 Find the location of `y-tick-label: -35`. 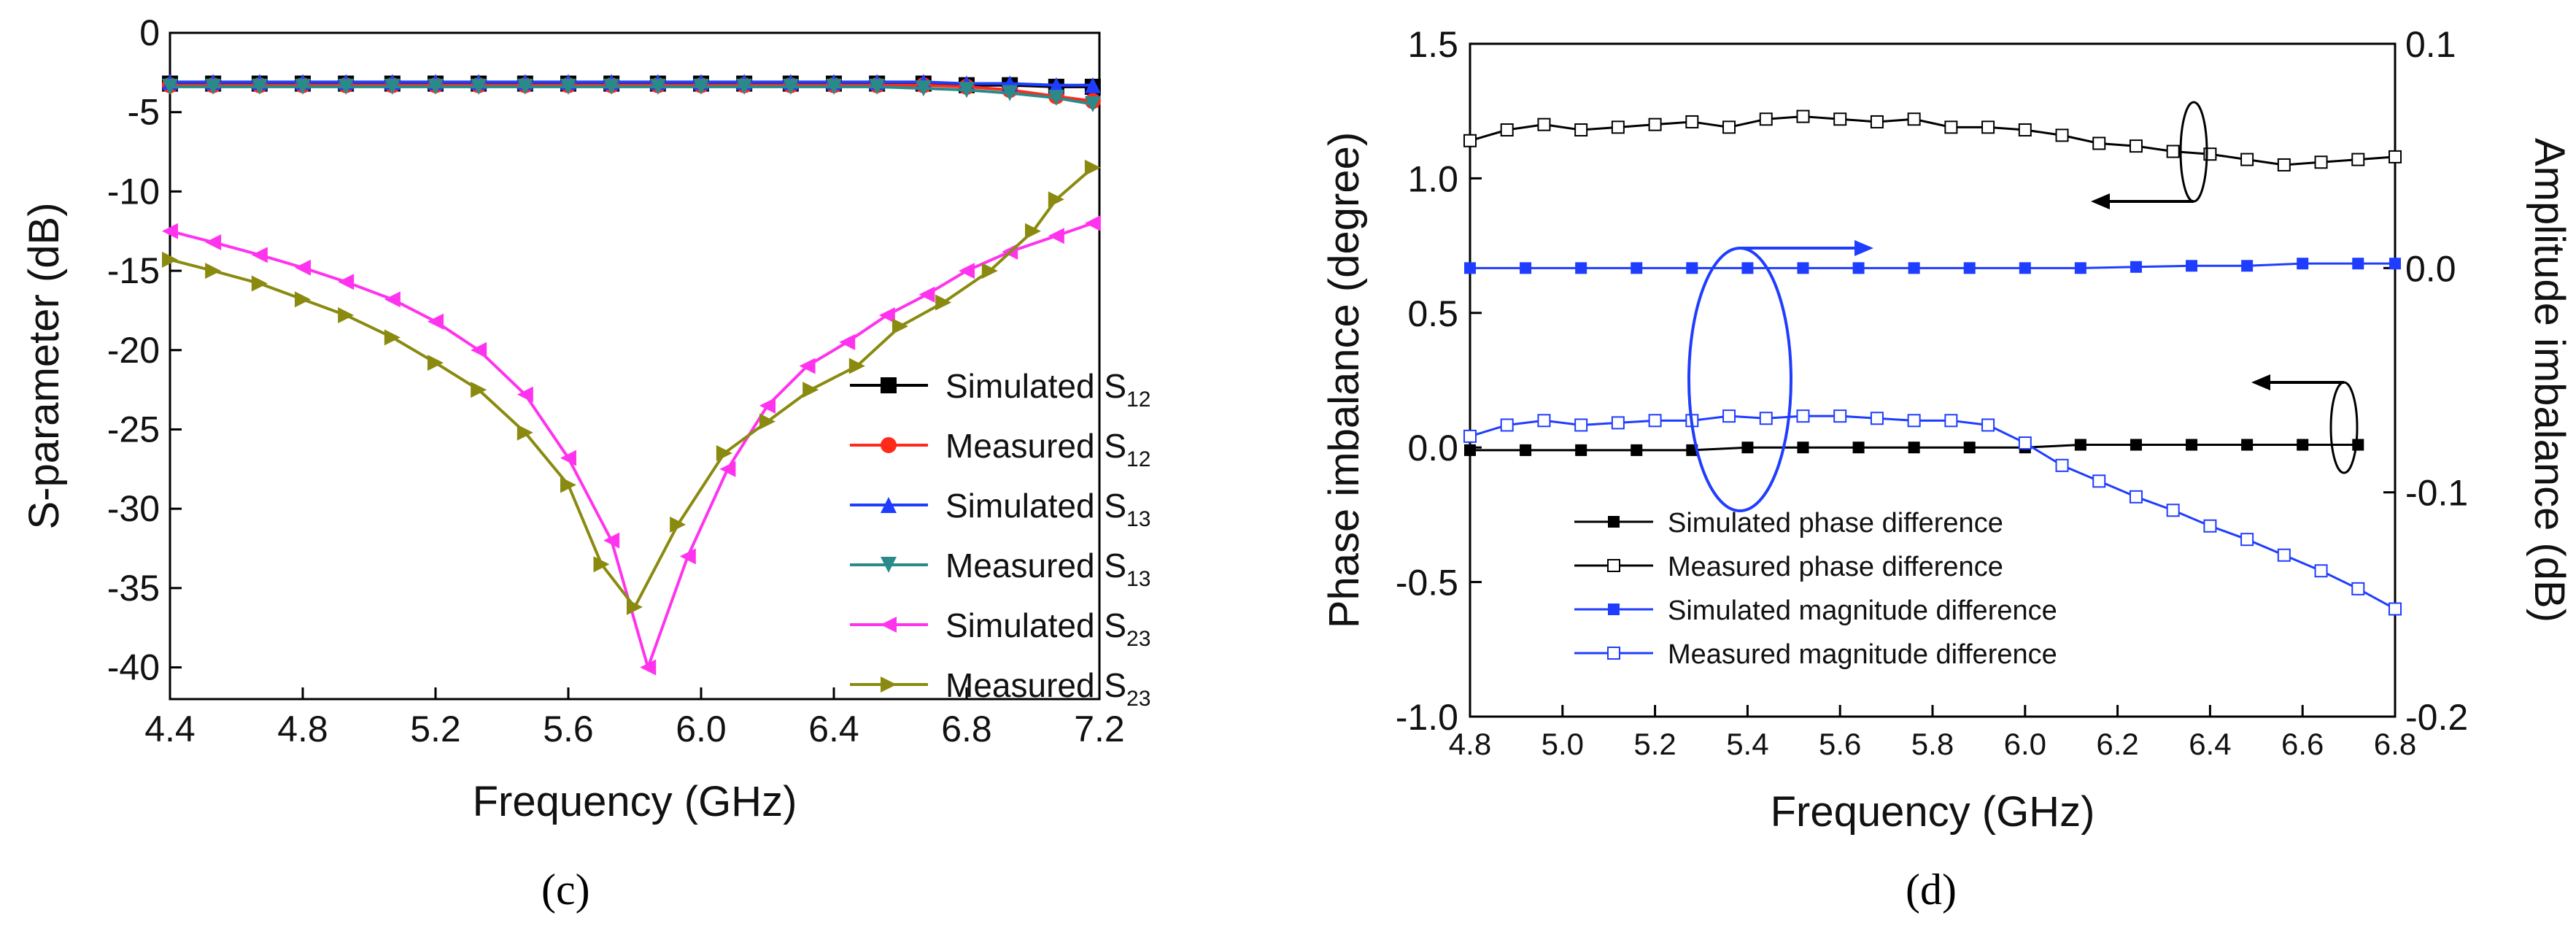

y-tick-label: -35 is located at coordinates (133, 589).